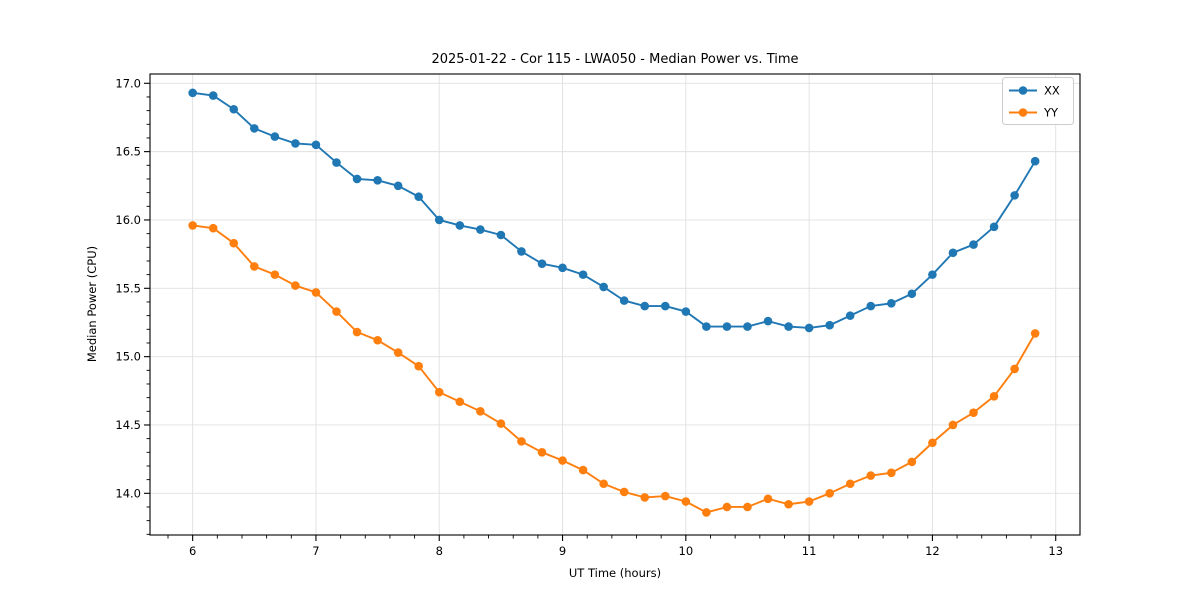 This screenshot has width=1200, height=600. Describe the element at coordinates (439, 551) in the screenshot. I see `x-tick-label: 8` at that location.